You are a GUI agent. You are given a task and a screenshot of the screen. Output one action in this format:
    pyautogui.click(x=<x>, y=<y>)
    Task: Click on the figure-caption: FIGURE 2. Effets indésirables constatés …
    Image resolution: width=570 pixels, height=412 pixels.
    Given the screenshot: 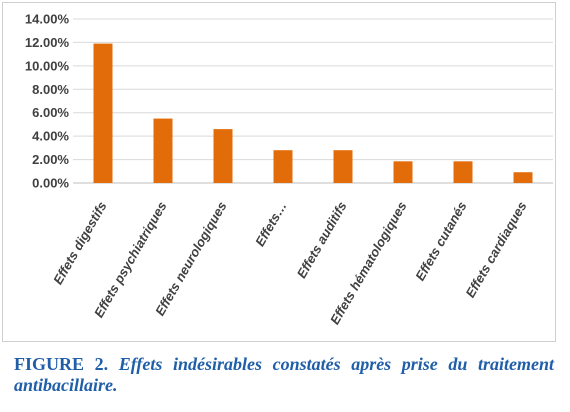 What is the action you would take?
    pyautogui.click(x=284, y=375)
    